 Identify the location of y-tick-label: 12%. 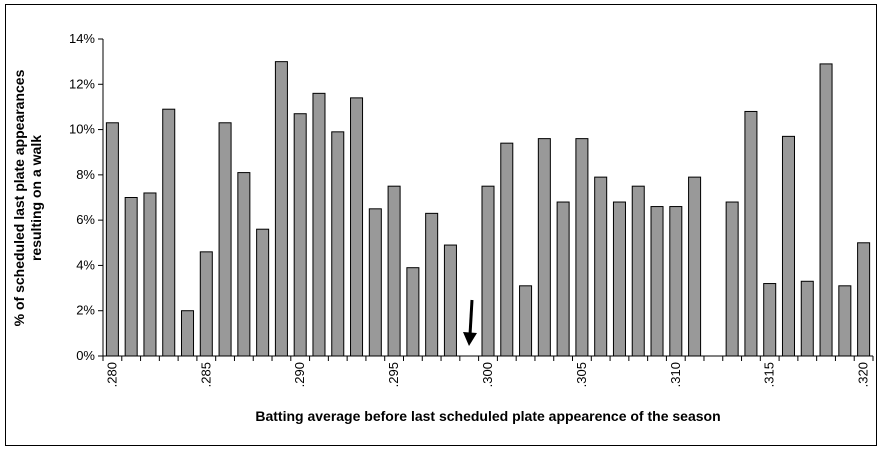
(82, 83).